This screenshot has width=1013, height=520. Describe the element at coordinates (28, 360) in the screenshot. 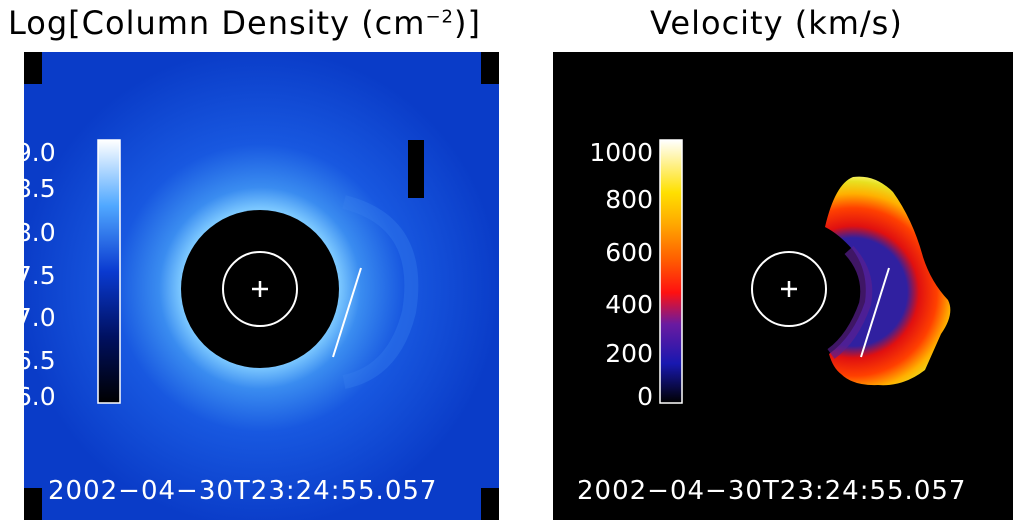

I see `density-tick-5: 16.5` at that location.